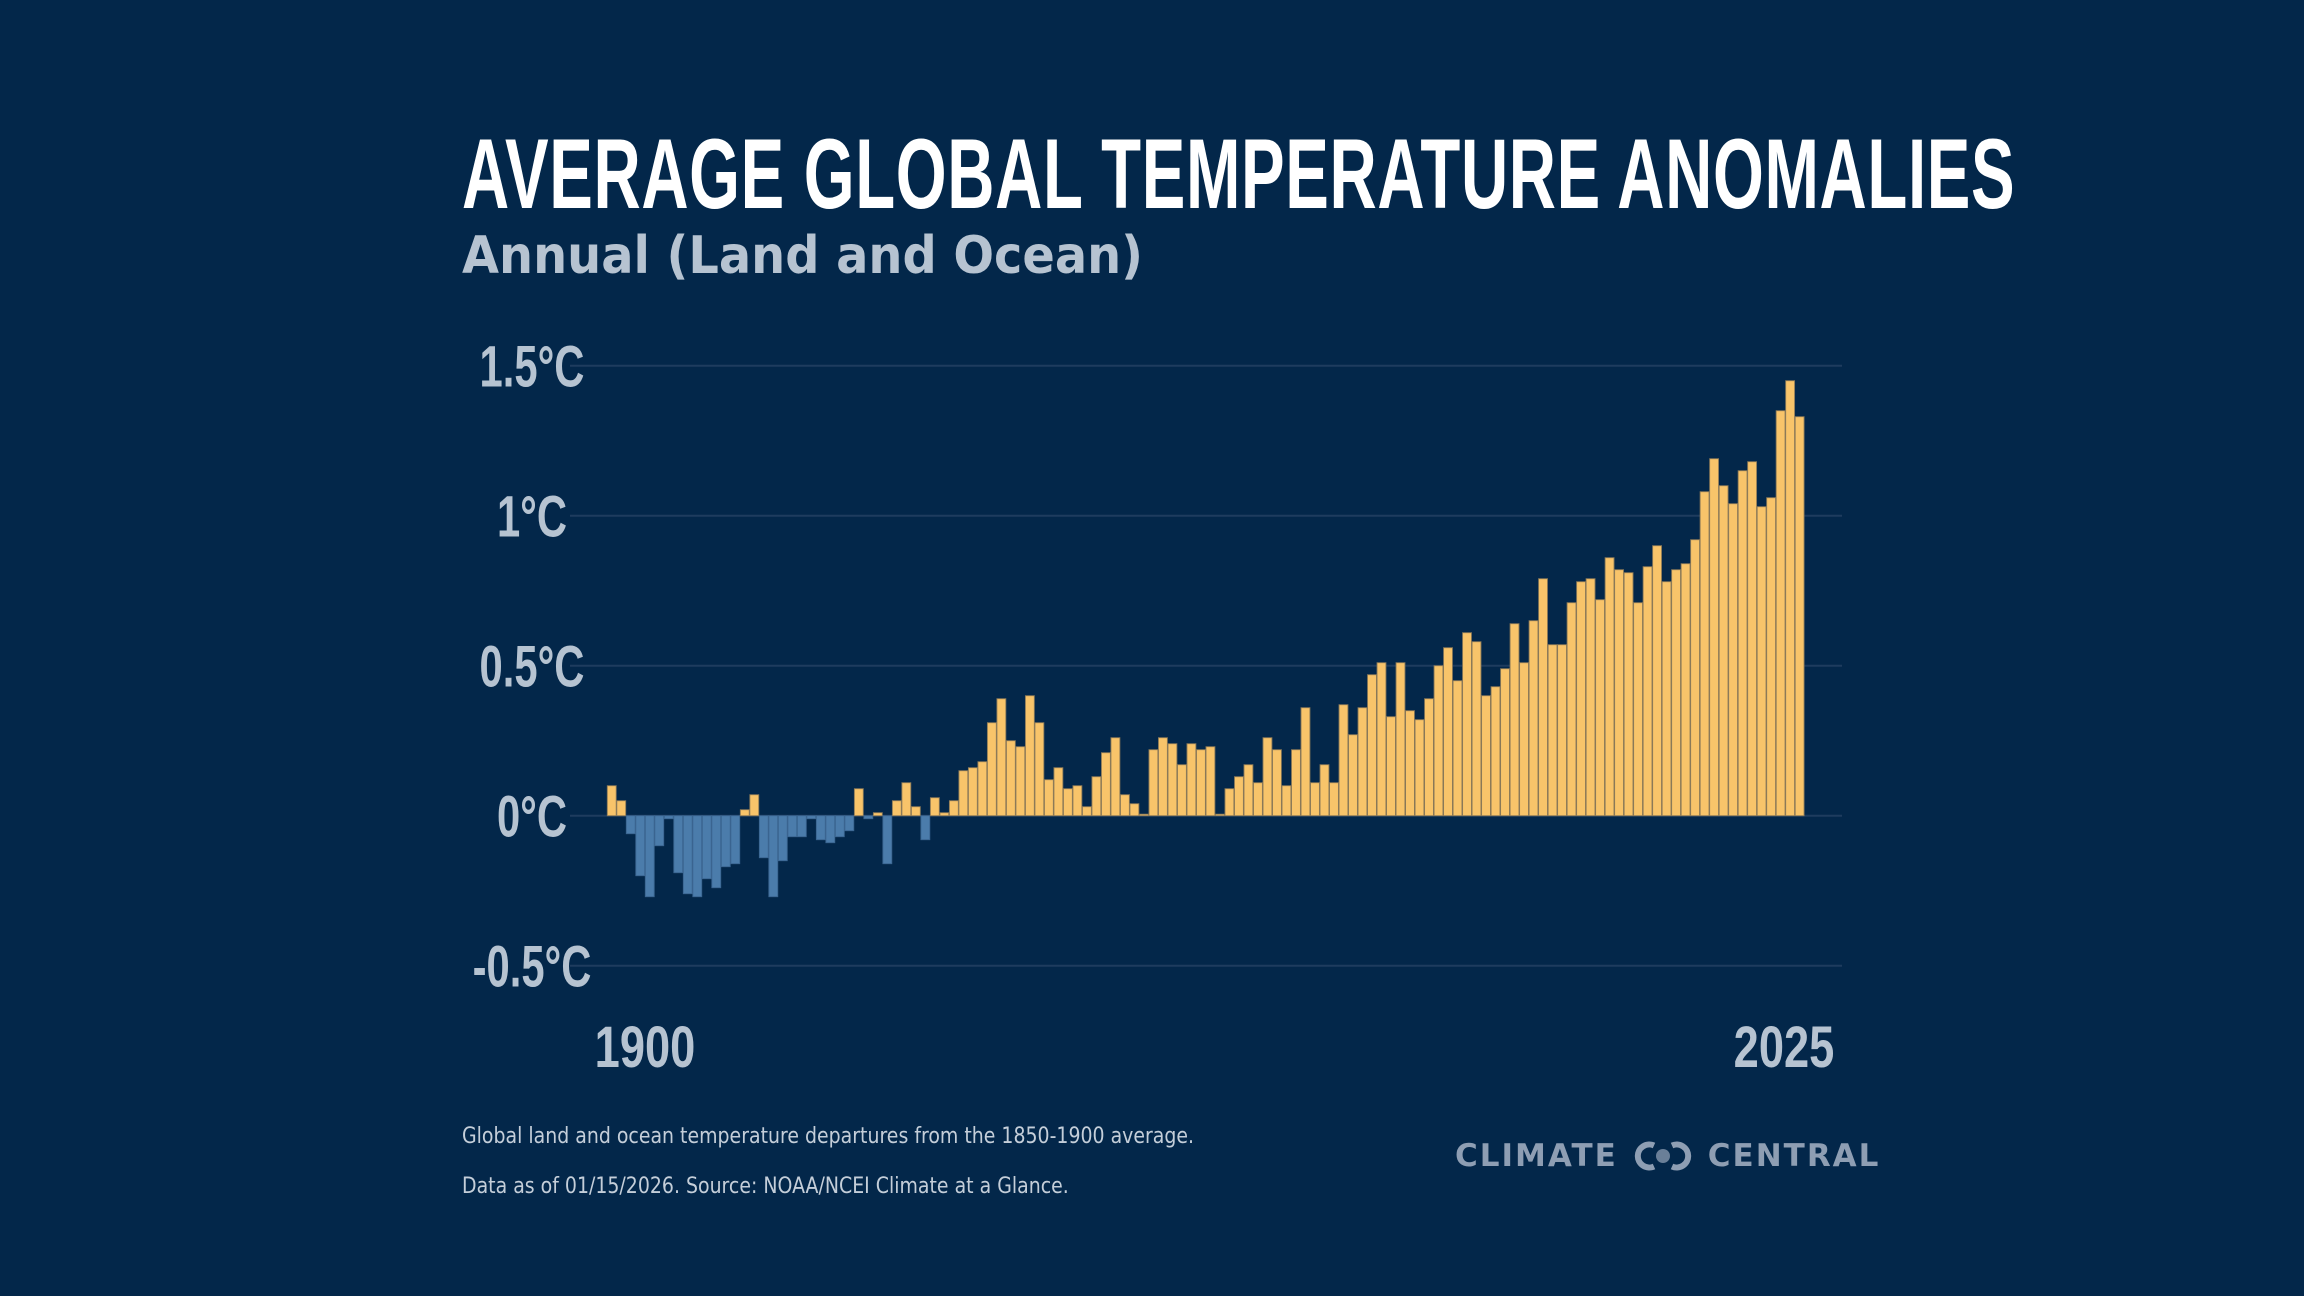 The image size is (2304, 1296). What do you see at coordinates (532, 366) in the screenshot?
I see `y-tick-label: 1.5°C` at bounding box center [532, 366].